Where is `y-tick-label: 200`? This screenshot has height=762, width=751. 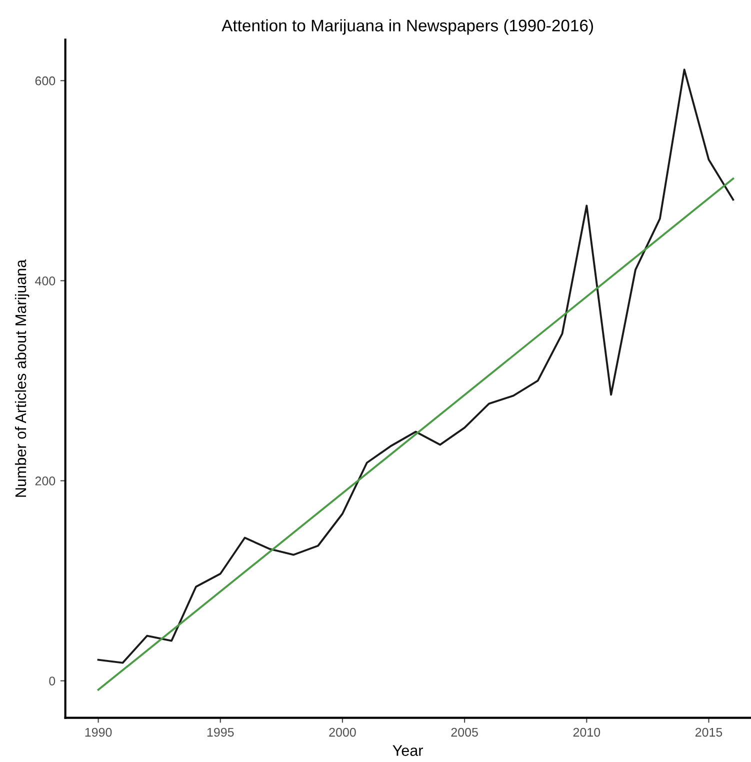 y-tick-label: 200 is located at coordinates (45, 481).